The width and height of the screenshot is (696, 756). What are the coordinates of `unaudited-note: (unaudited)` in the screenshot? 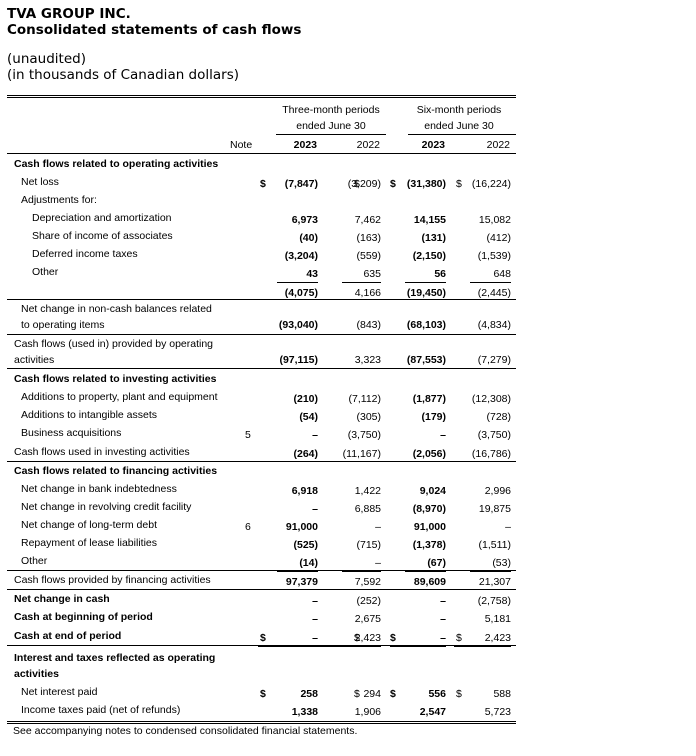 It's located at (46, 59).